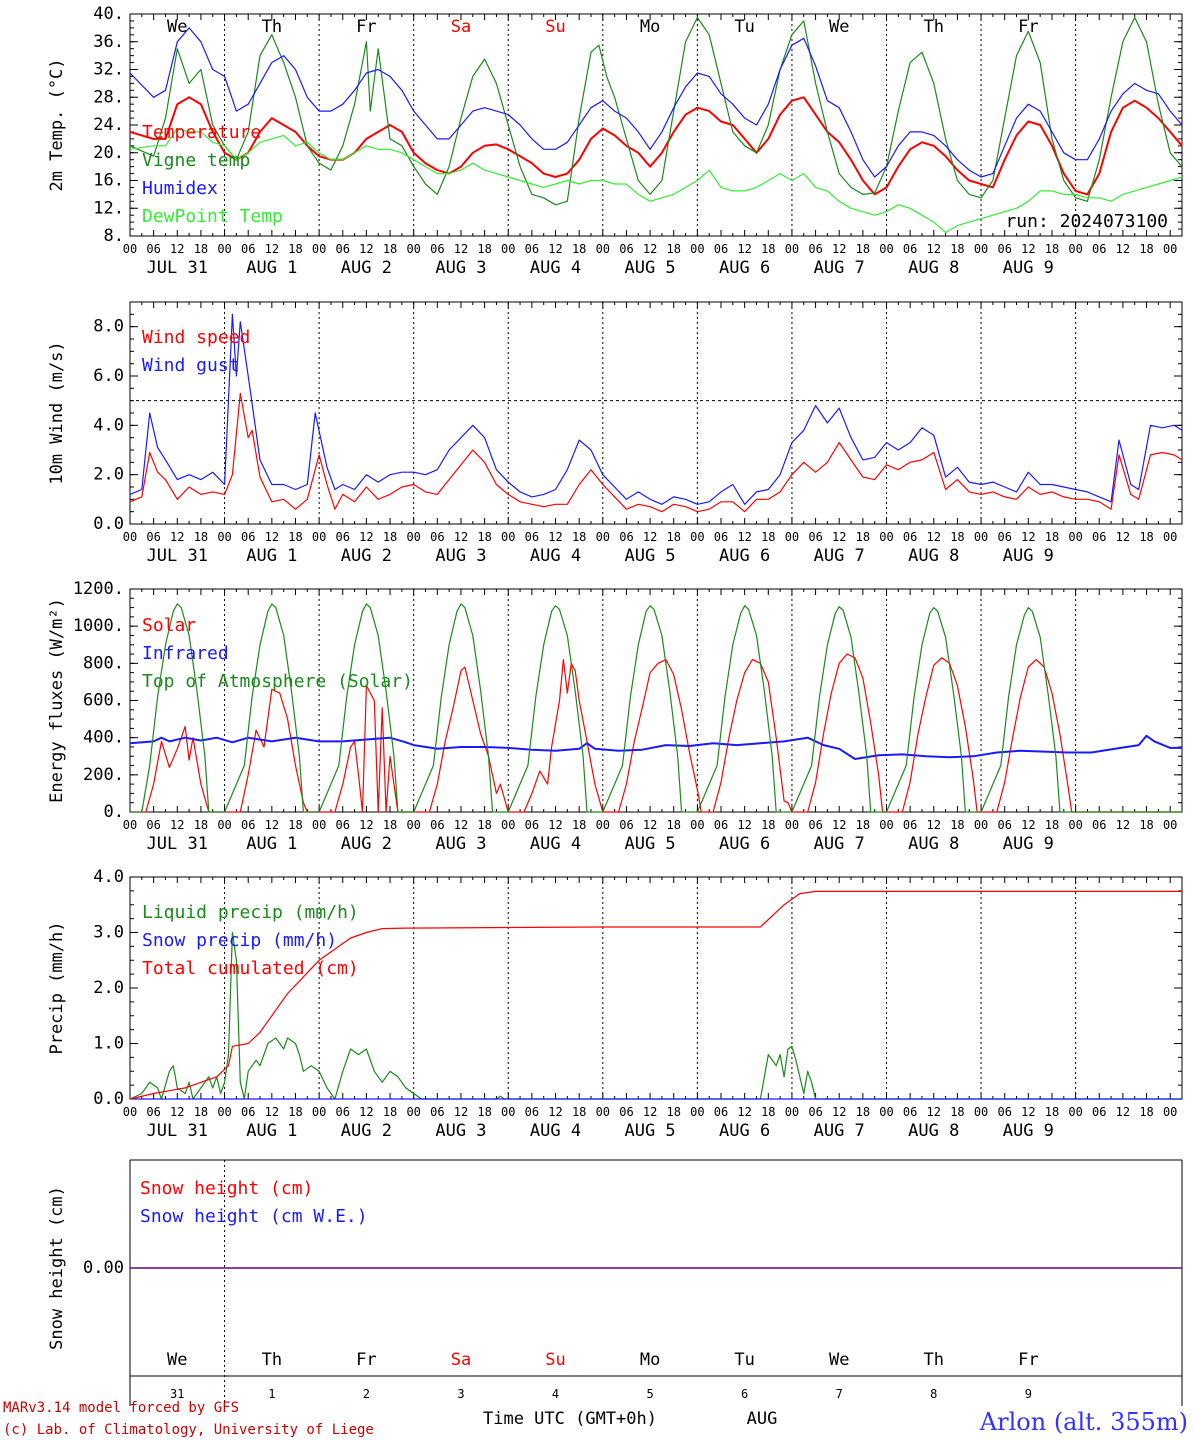  Describe the element at coordinates (57, 412) in the screenshot. I see `y-axis-title: 10m Wind (m/s)` at that location.